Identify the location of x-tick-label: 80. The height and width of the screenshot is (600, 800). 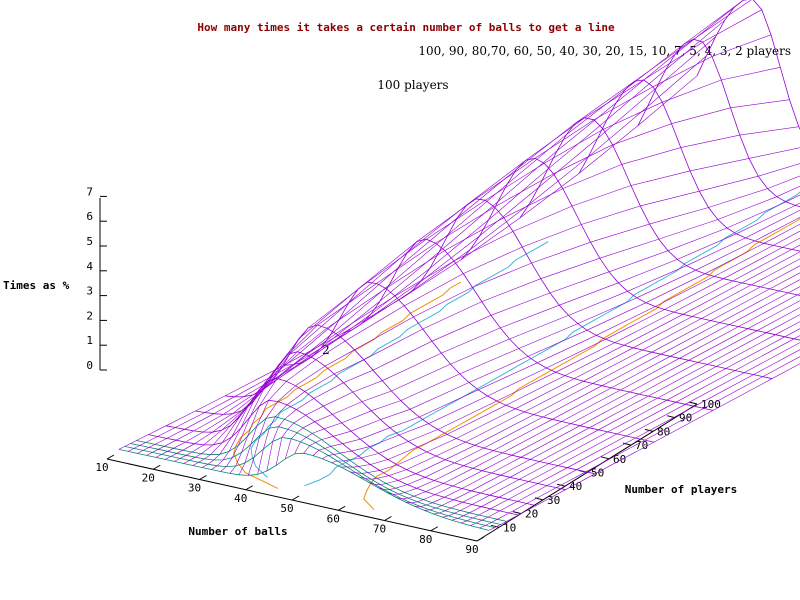
(425, 539).